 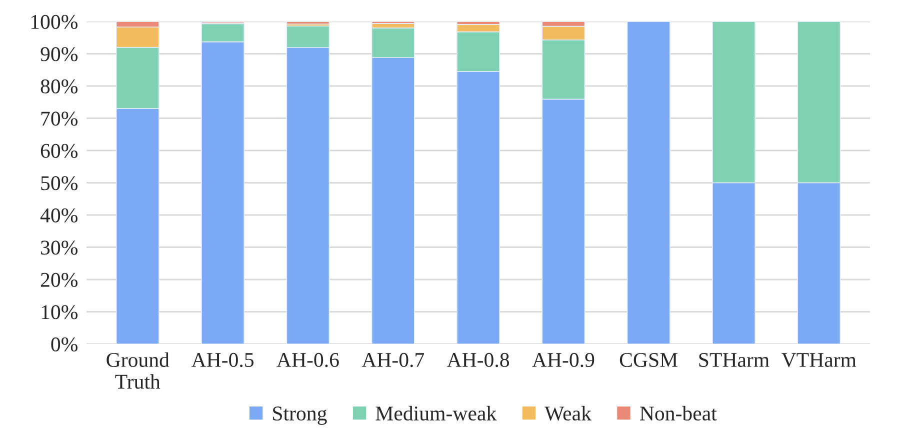 I want to click on legend-label: Strong, so click(x=300, y=415).